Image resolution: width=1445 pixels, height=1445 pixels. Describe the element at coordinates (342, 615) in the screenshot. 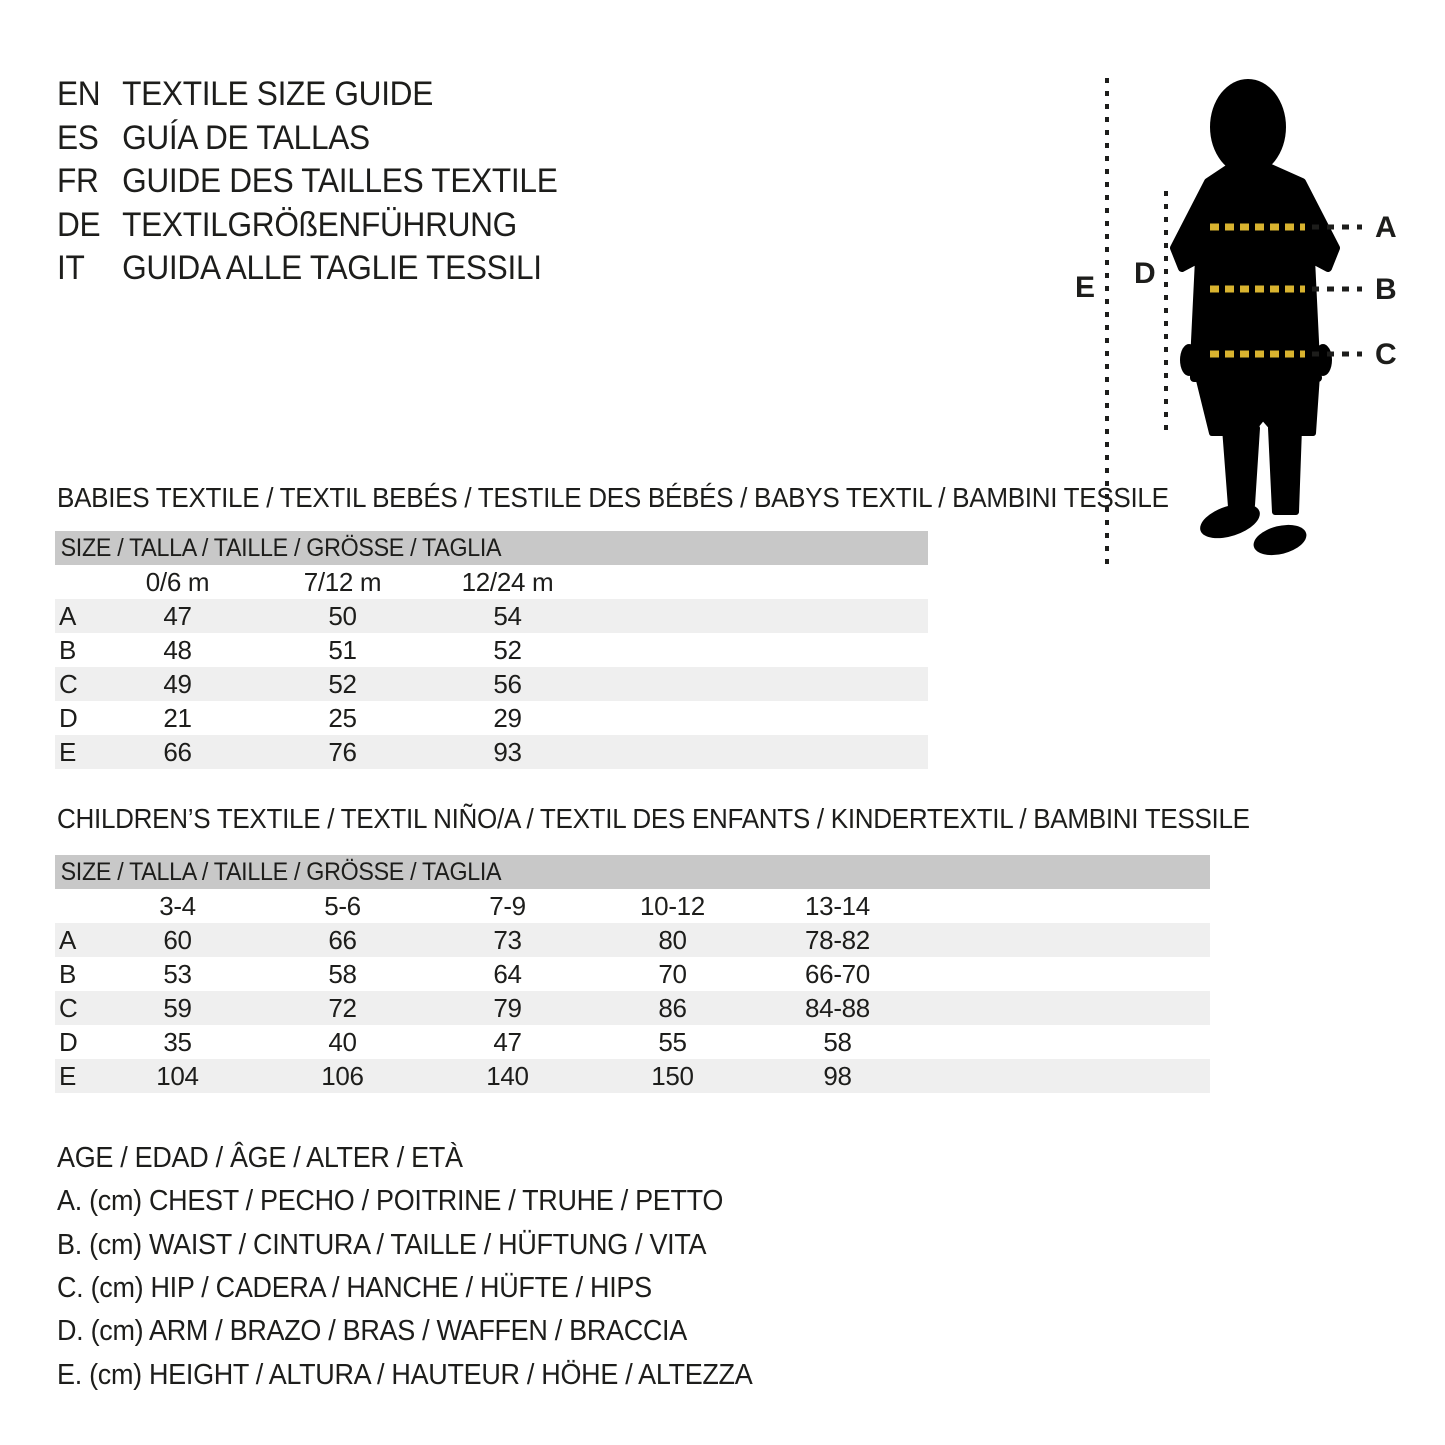

I see `size-cell: 50` at that location.